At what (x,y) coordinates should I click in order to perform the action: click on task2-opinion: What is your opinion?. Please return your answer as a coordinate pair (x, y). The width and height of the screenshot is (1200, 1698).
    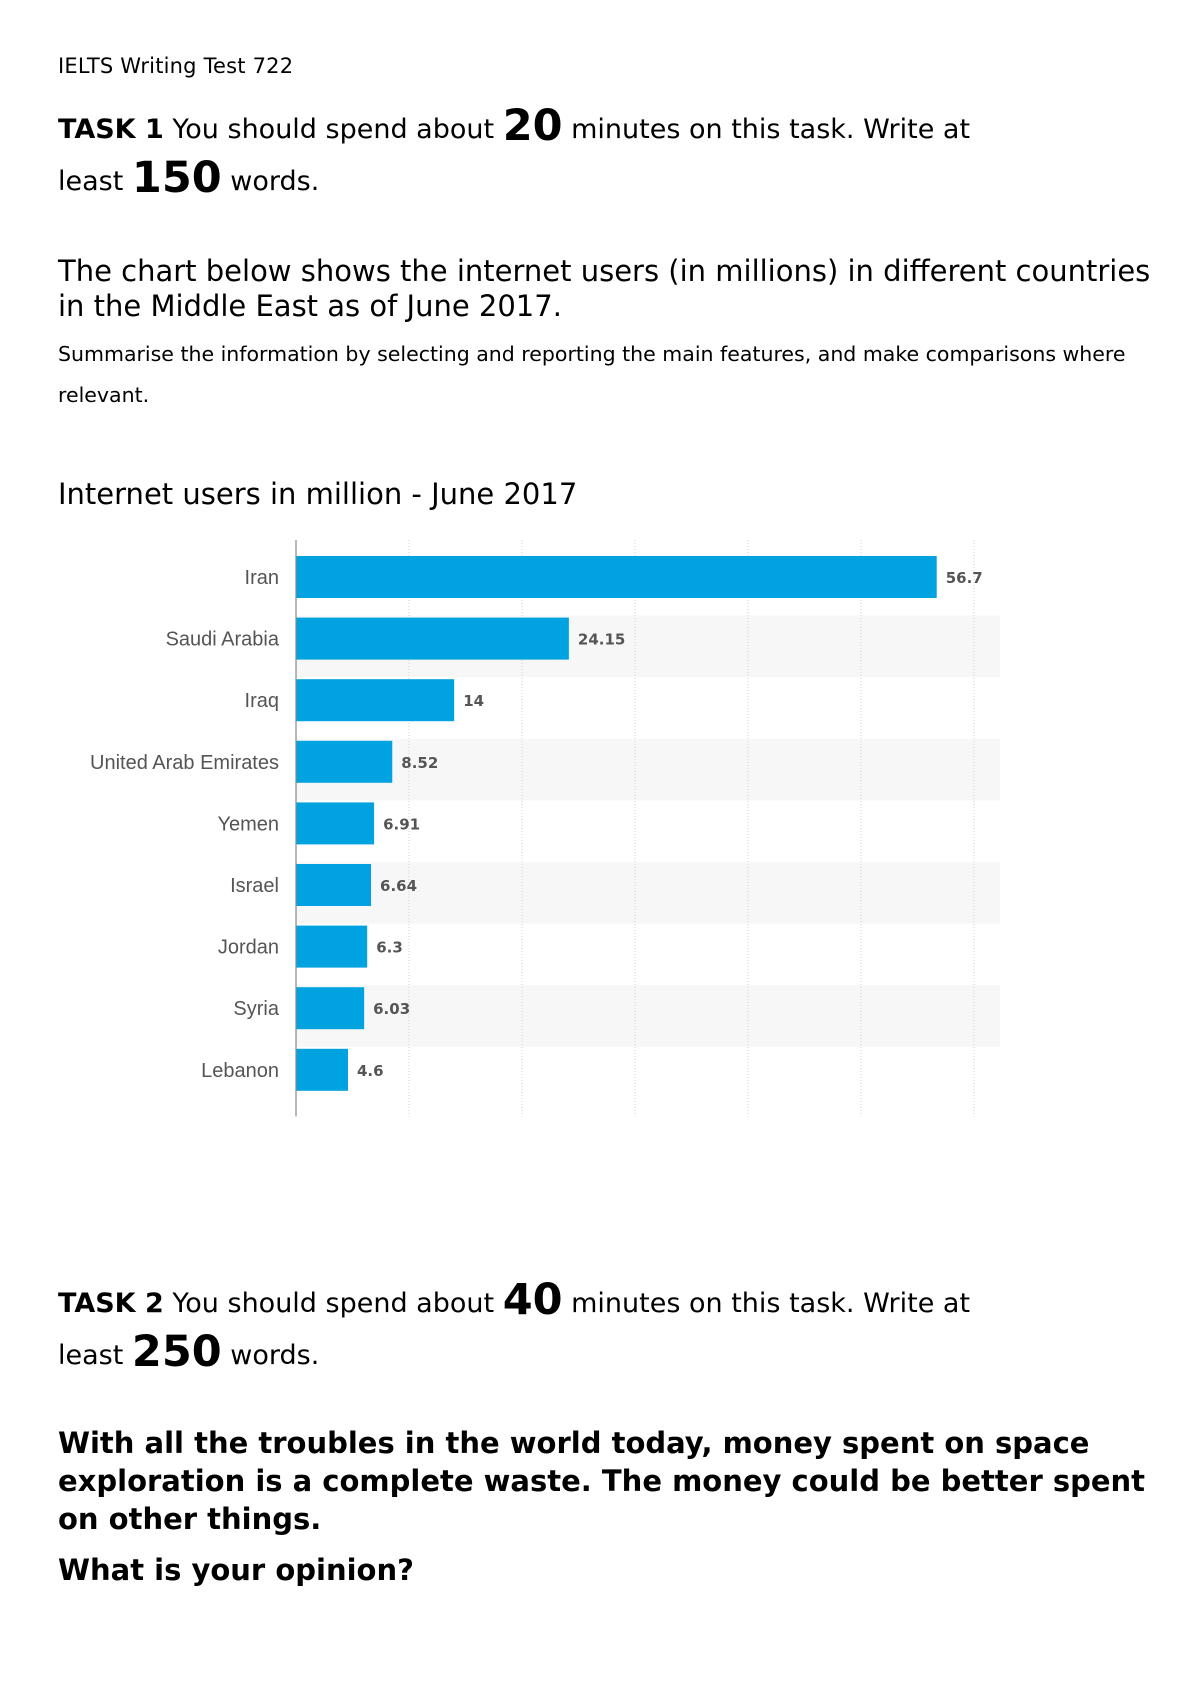
    Looking at the image, I should click on (236, 1570).